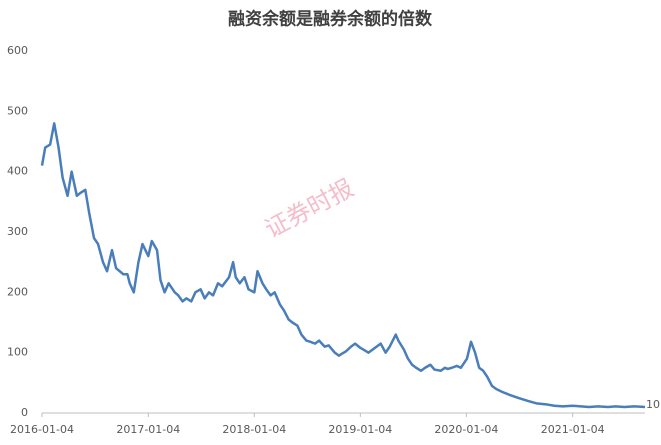 Image resolution: width=661 pixels, height=445 pixels. I want to click on watermark: 证券时报, so click(309, 209).